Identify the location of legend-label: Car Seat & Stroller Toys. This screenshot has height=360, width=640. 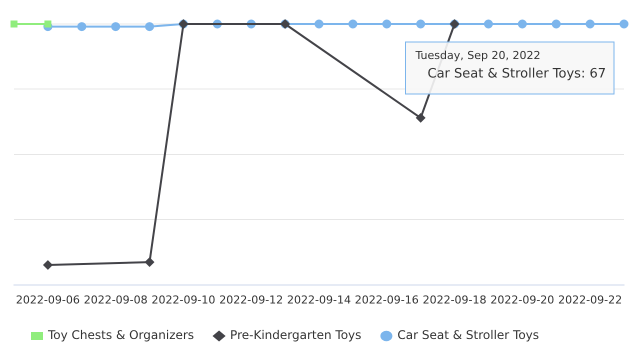
(468, 335).